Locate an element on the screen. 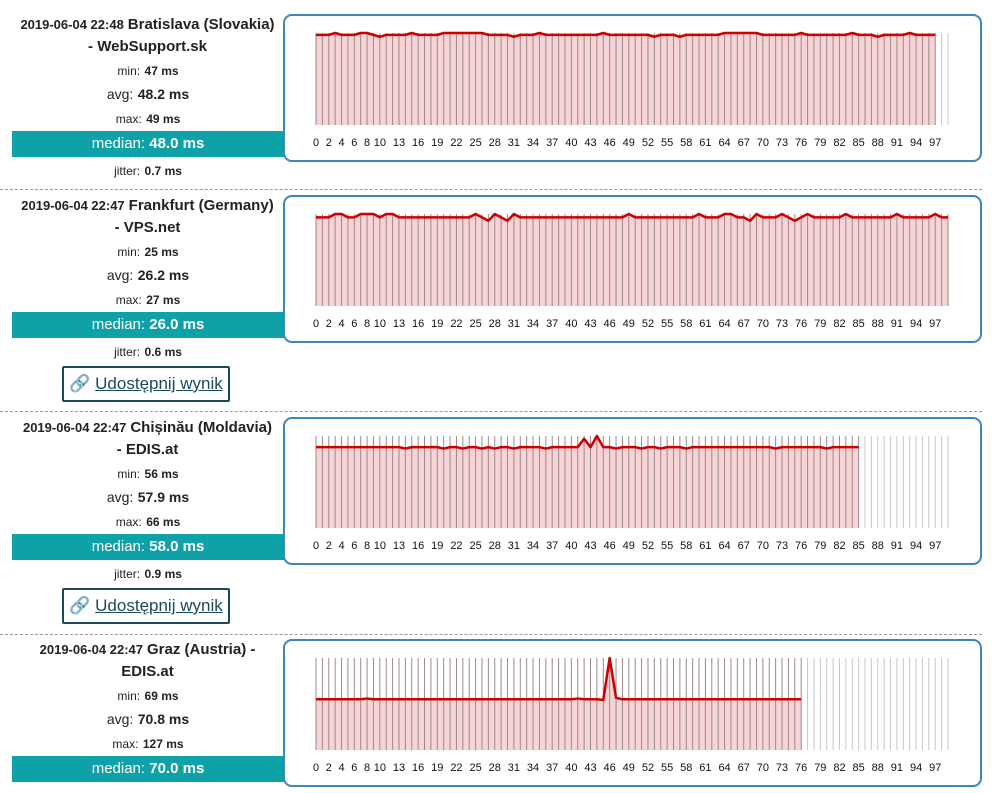  avg-stat: avg: 26.2 ms is located at coordinates (148, 276).